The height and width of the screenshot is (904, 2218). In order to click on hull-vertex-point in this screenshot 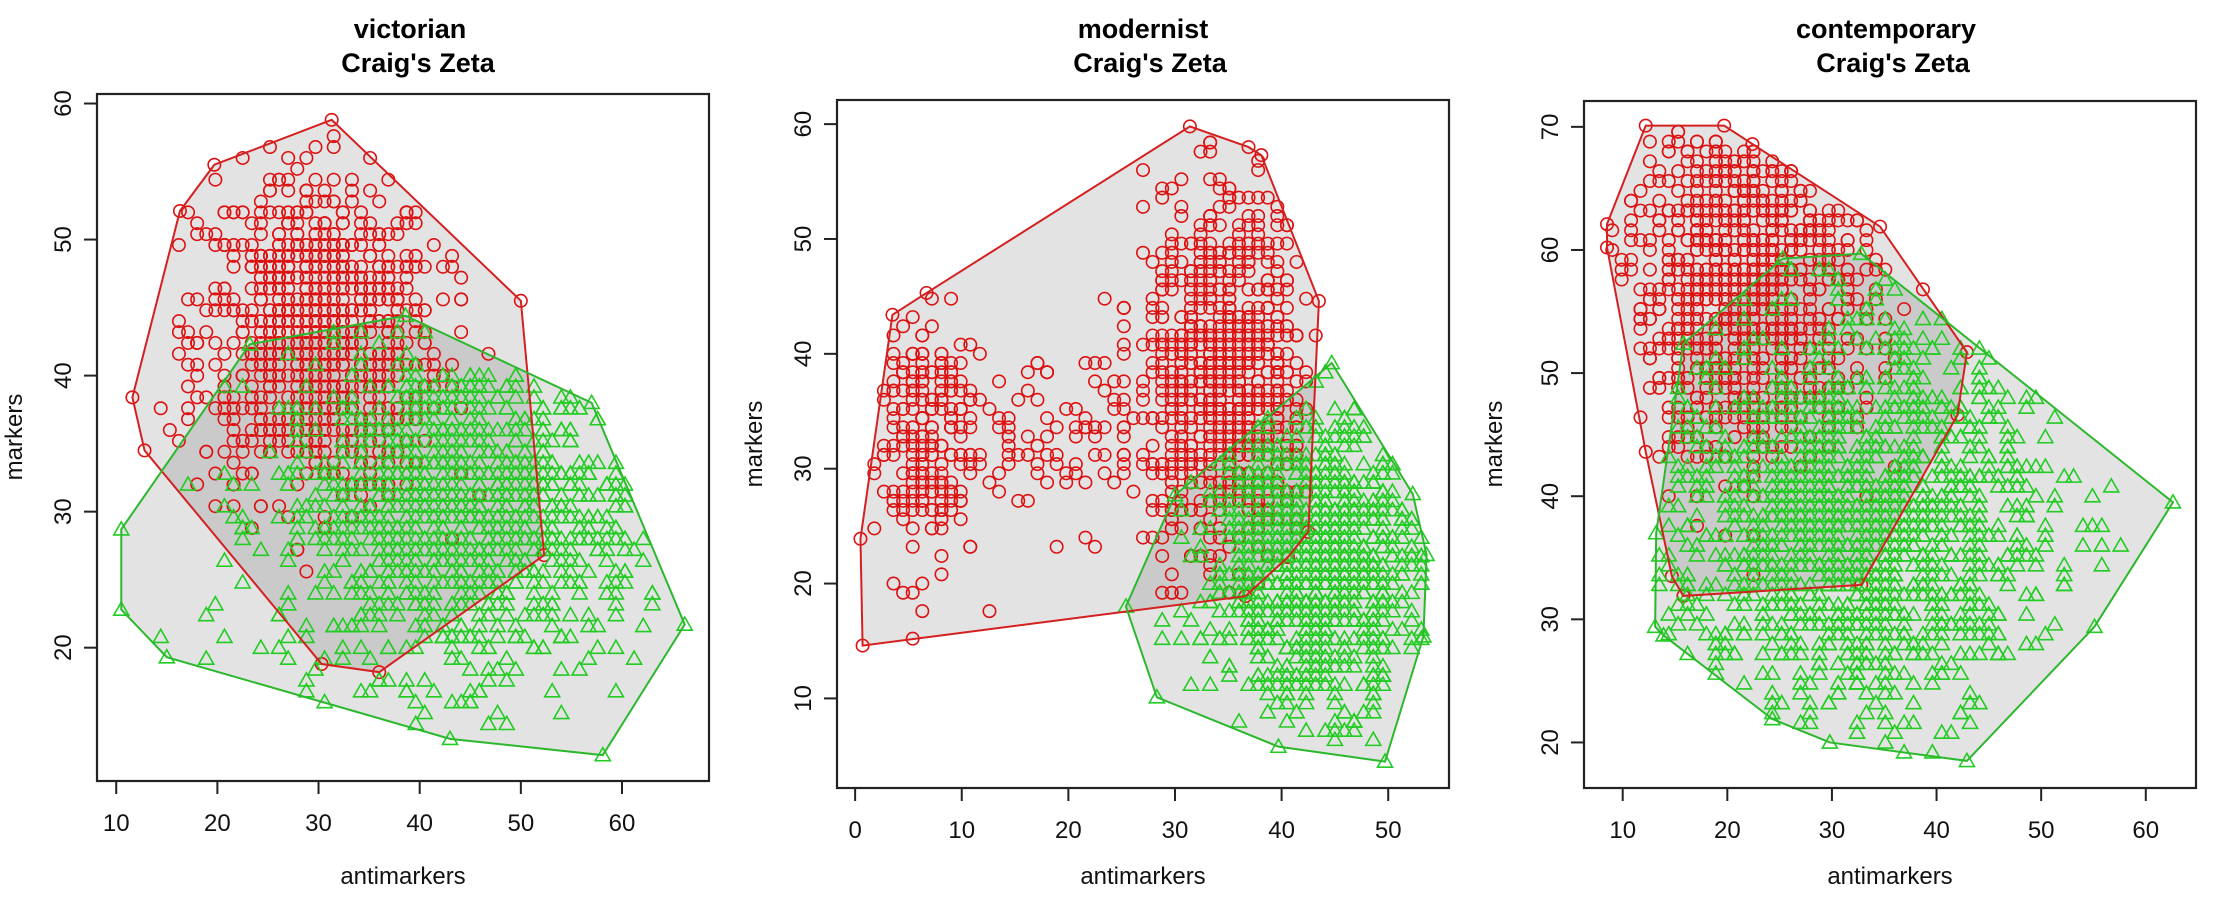, I will do `click(179, 210)`.